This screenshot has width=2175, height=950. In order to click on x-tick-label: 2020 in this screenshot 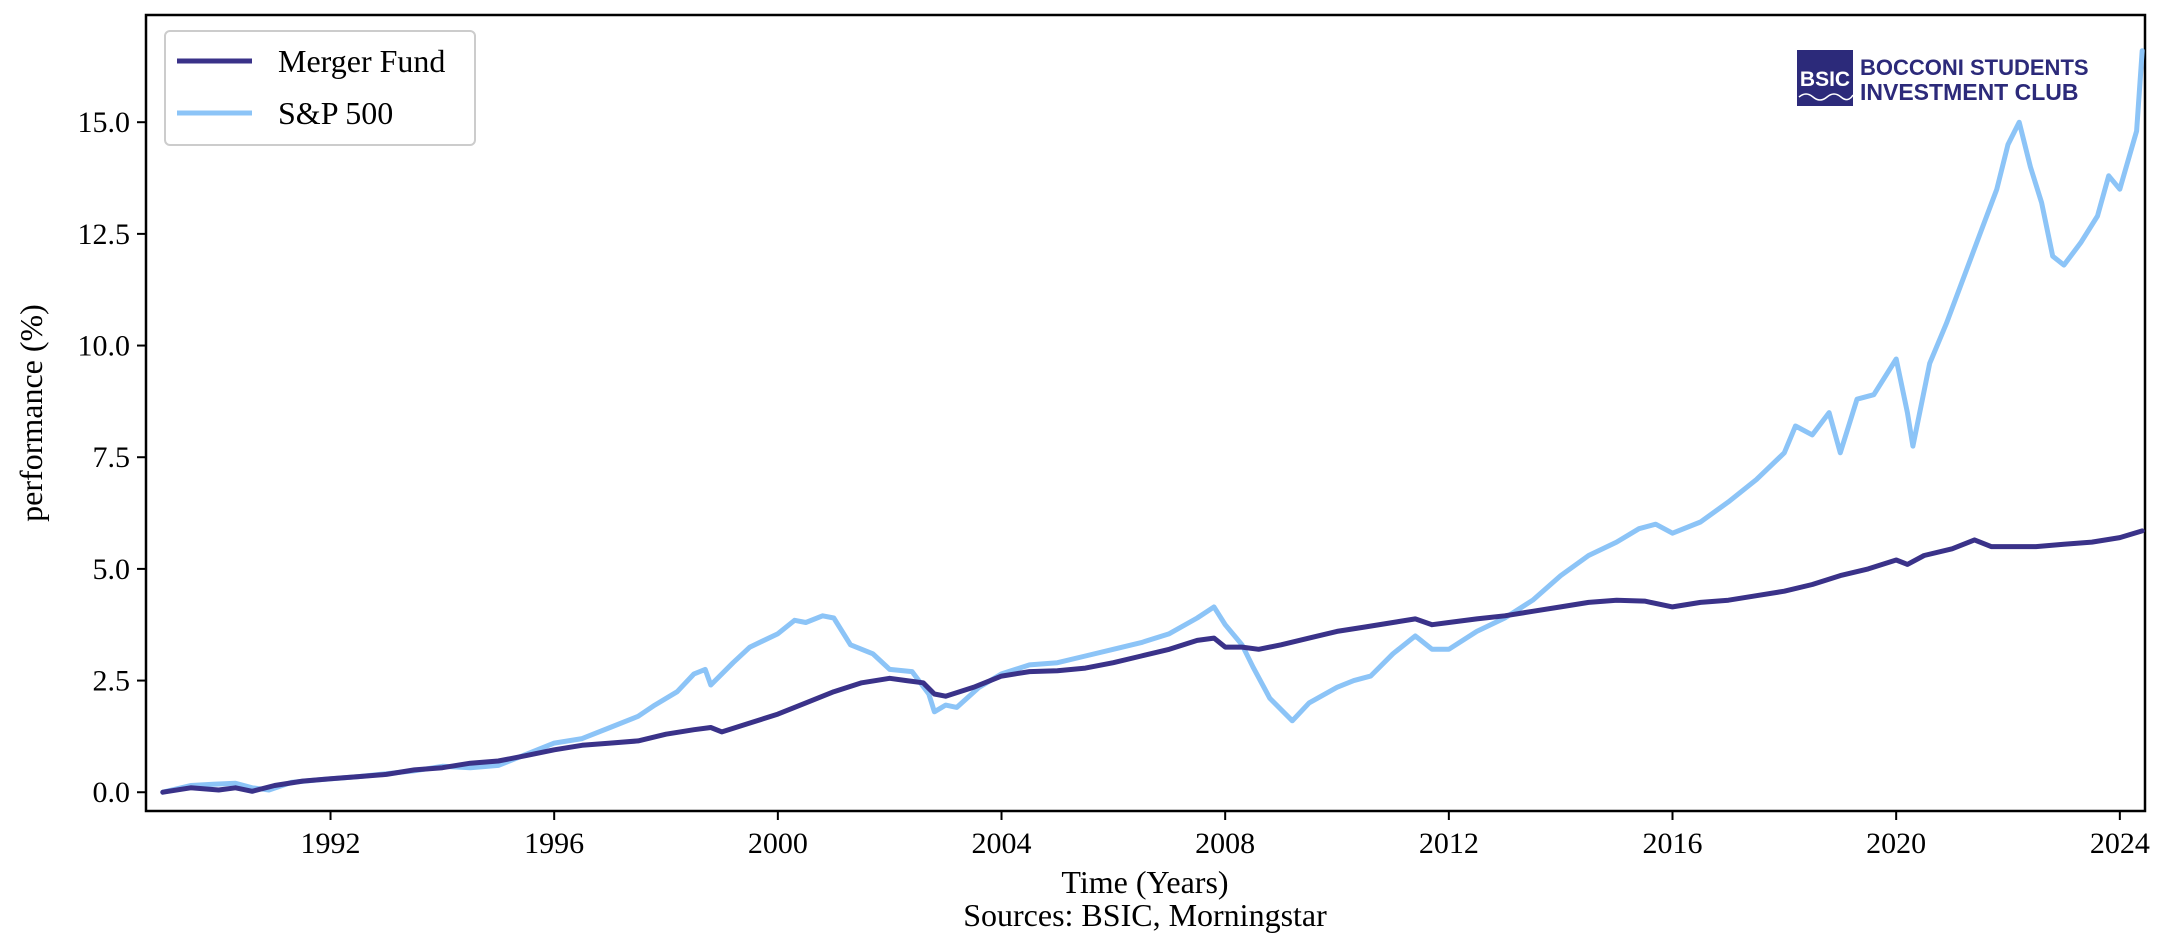, I will do `click(1896, 843)`.